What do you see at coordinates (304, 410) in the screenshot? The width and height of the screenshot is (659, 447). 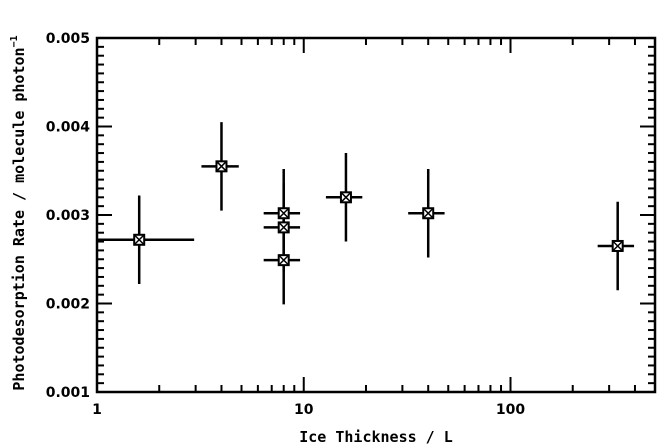 I see `x-tick-label: 10` at bounding box center [304, 410].